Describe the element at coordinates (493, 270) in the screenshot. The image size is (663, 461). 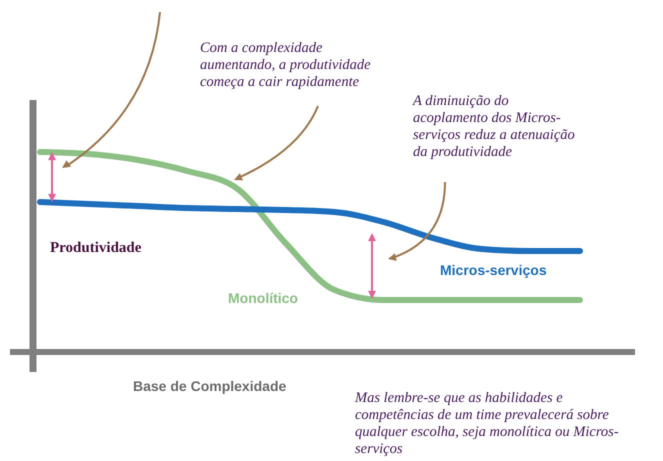
I see `series-label: Micros-serviços` at that location.